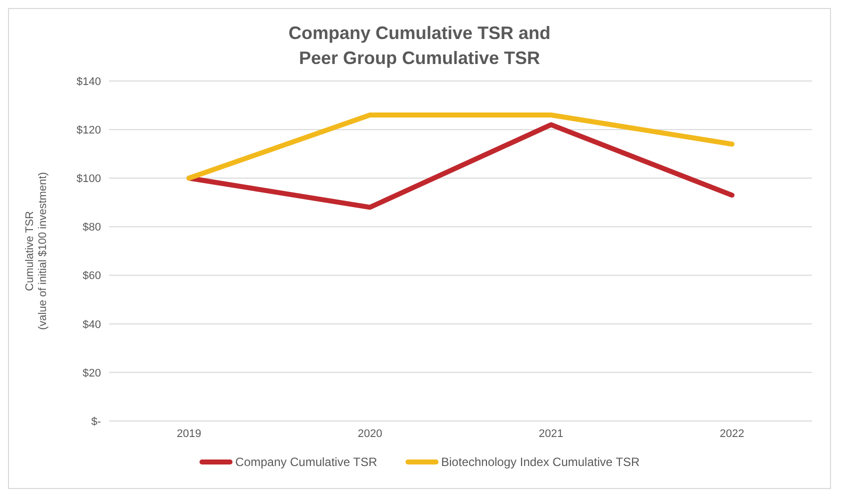 Image resolution: width=841 pixels, height=499 pixels. Describe the element at coordinates (96, 422) in the screenshot. I see `y-tick-label: $-` at that location.